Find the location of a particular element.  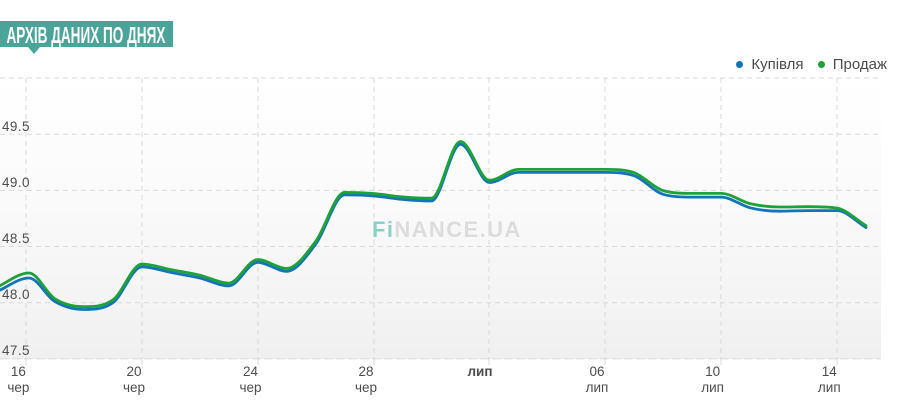

svg-text: 28 is located at coordinates (365, 371).